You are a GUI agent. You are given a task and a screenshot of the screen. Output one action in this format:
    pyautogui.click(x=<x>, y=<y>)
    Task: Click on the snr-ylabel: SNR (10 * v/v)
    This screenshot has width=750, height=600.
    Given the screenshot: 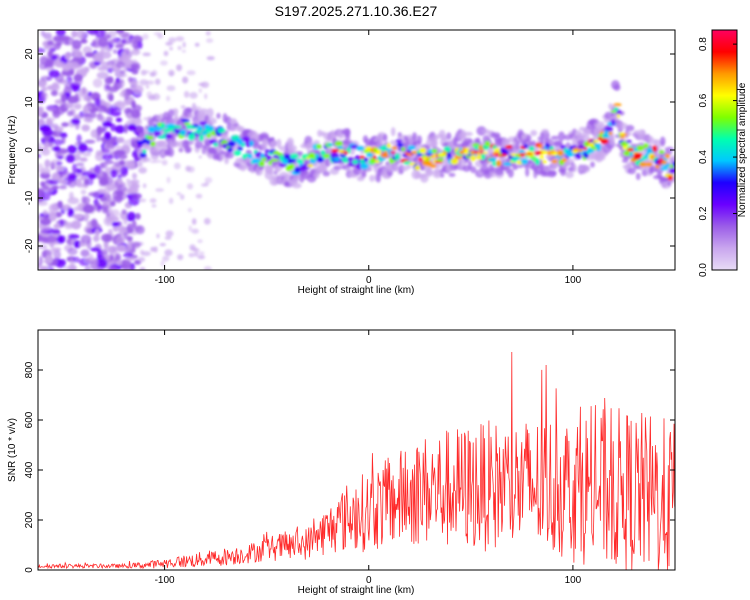 What is the action you would take?
    pyautogui.click(x=12, y=450)
    